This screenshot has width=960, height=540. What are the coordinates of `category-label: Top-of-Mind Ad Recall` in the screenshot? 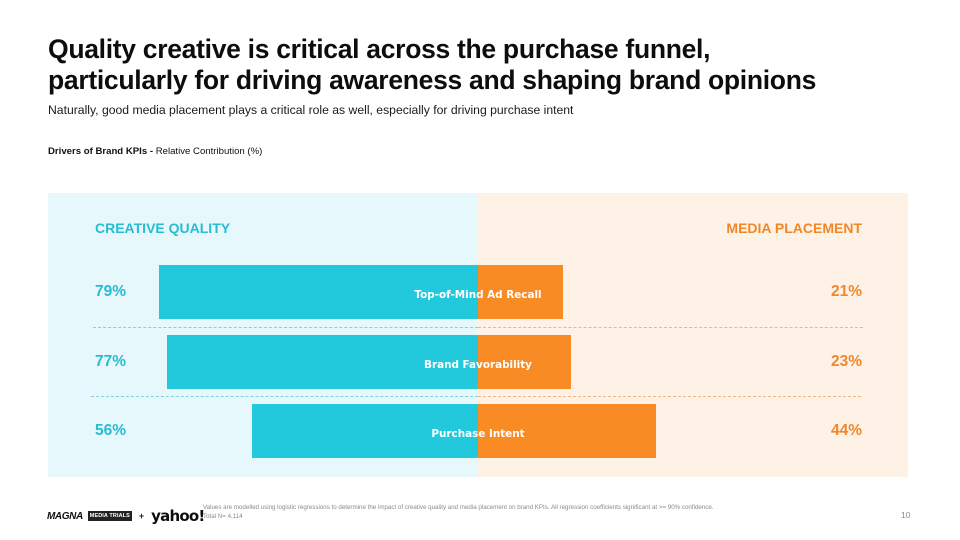 It's located at (478, 295).